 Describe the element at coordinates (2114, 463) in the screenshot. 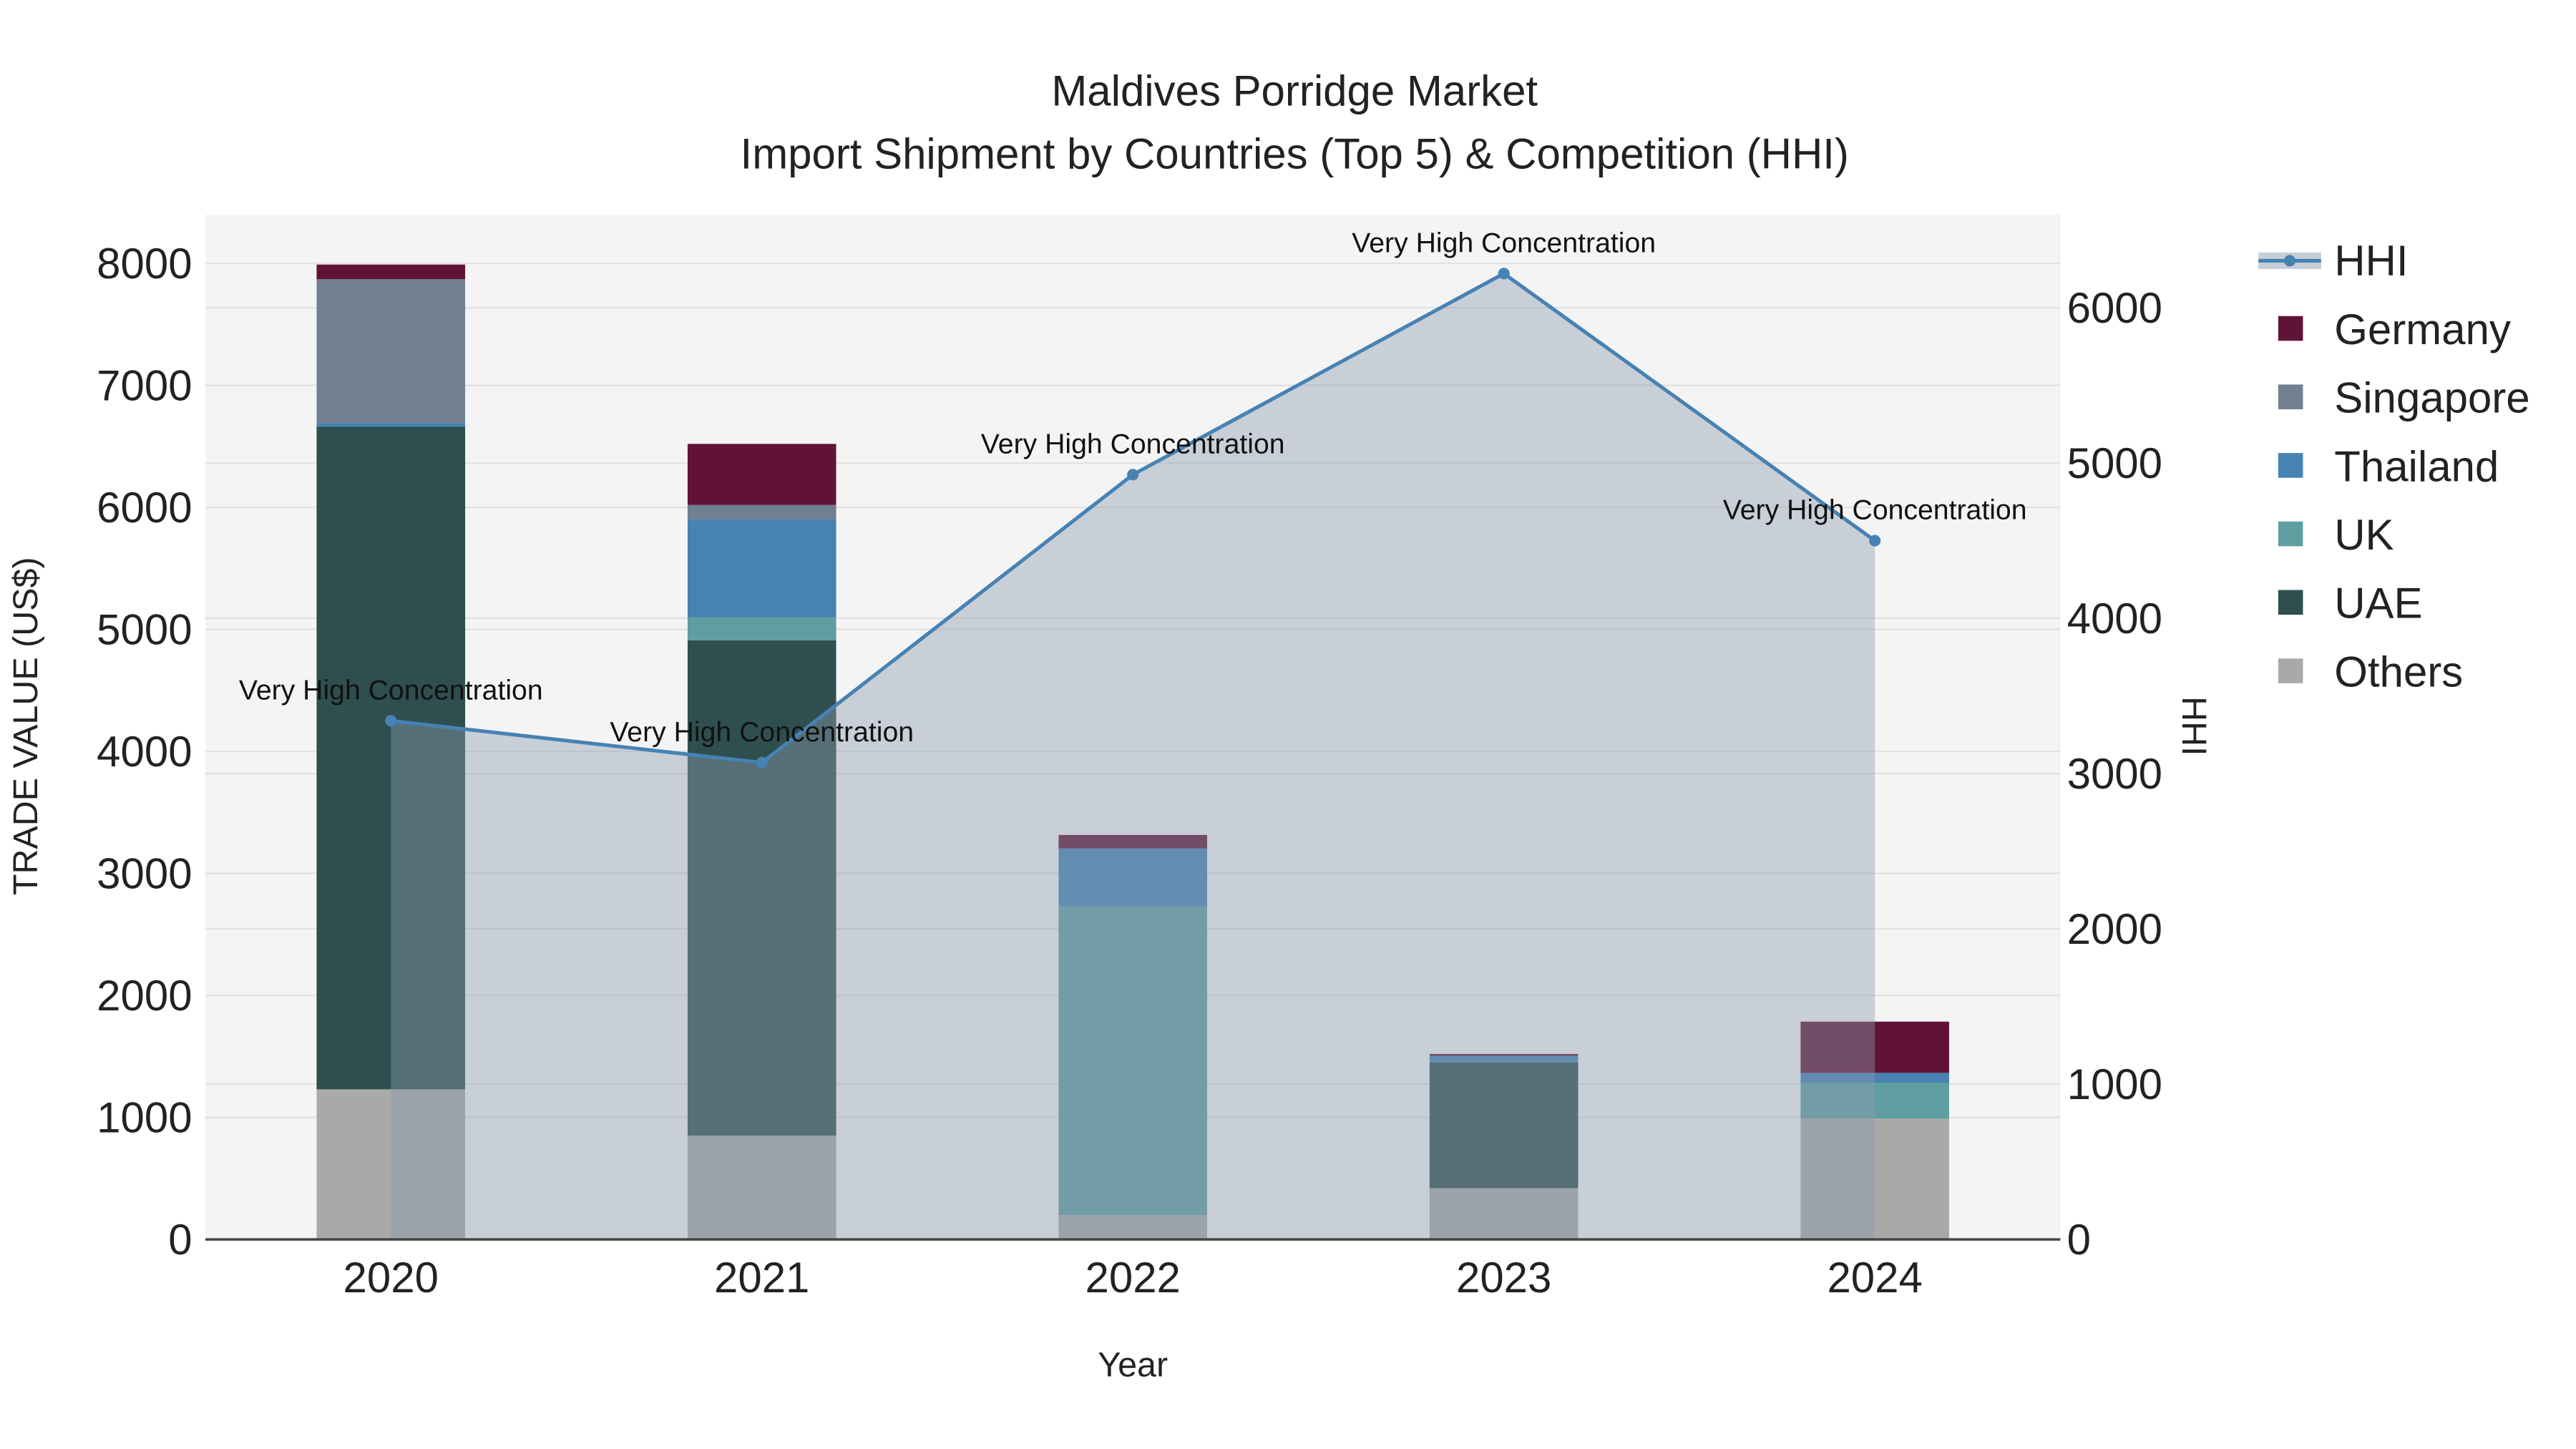

I see `y2-tick-label: 5000` at that location.